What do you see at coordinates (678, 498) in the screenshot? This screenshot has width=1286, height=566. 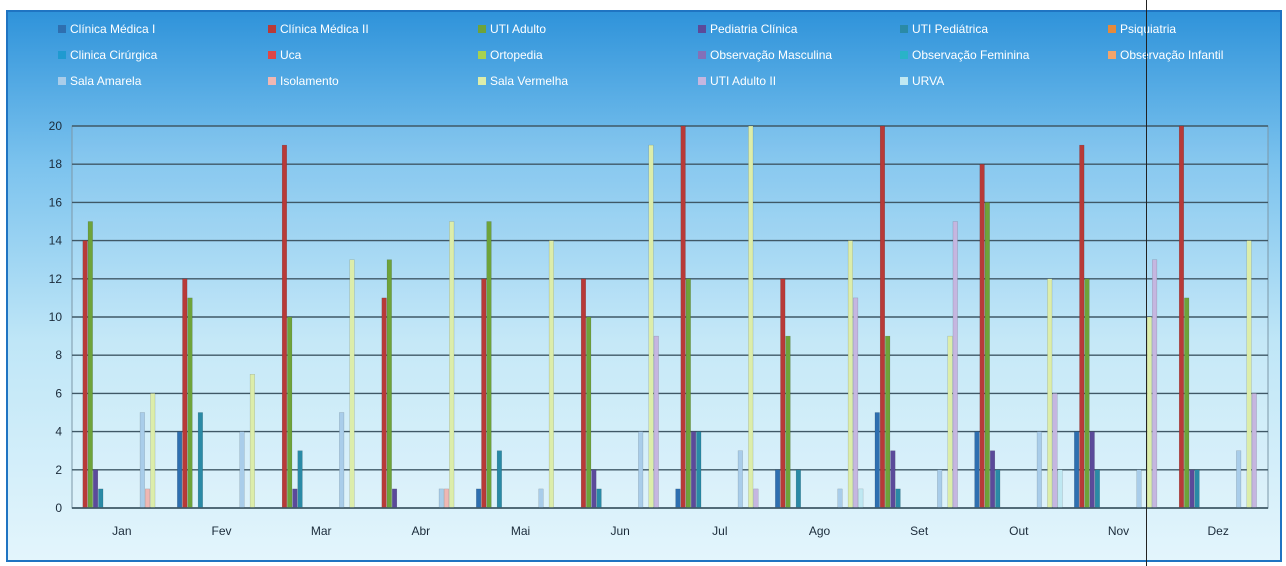 I see `bar-clinica-medica-i-jul` at bounding box center [678, 498].